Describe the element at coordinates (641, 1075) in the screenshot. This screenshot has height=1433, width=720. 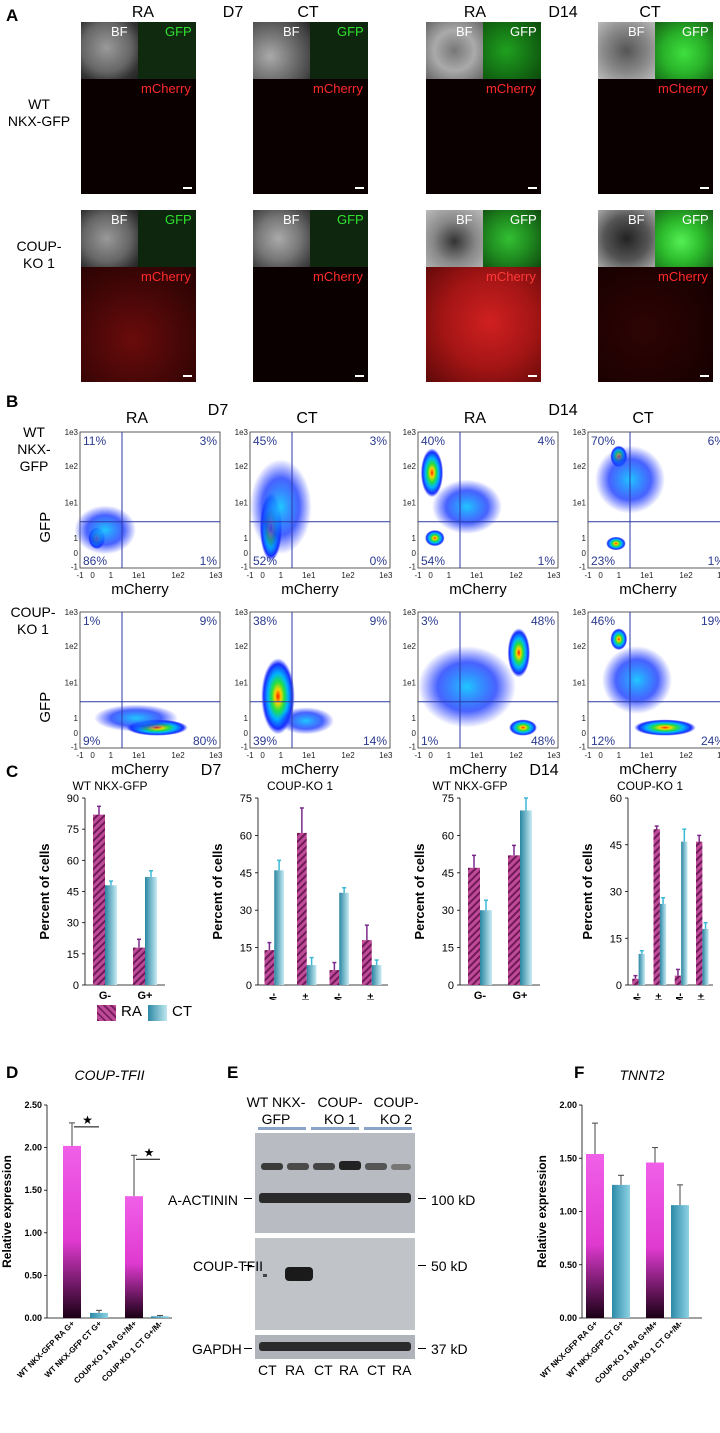
I see `expression-chart-title: TNNT2` at that location.